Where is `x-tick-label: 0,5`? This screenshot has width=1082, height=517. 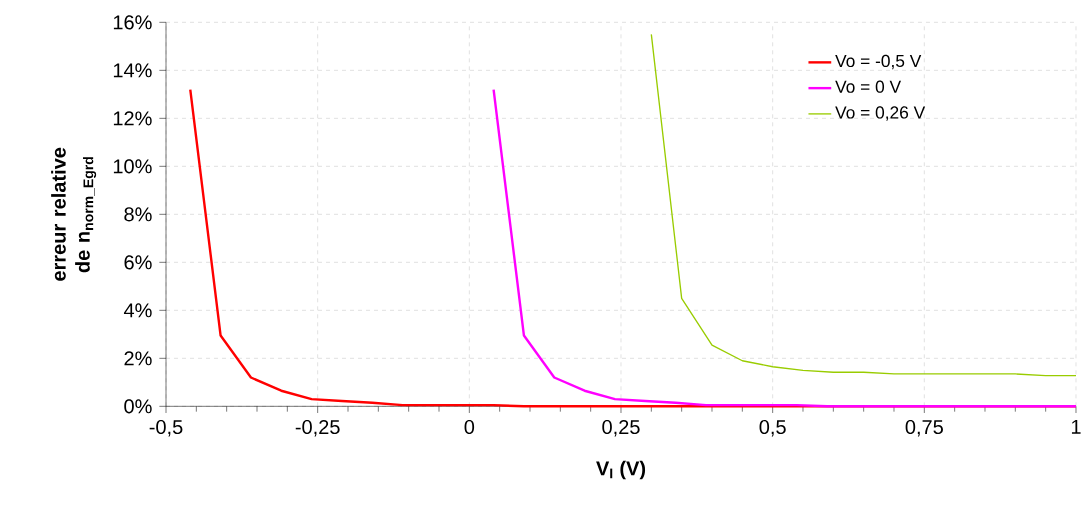 x-tick-label: 0,5 is located at coordinates (772, 428).